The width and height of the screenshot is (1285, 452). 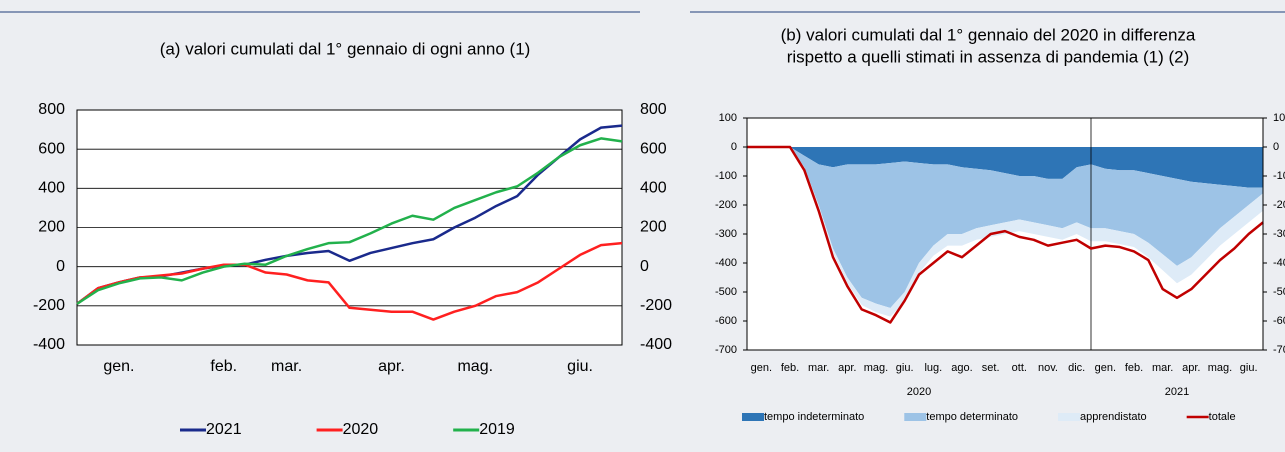 What do you see at coordinates (1048, 368) in the screenshot?
I see `x-tick-label: nov.` at bounding box center [1048, 368].